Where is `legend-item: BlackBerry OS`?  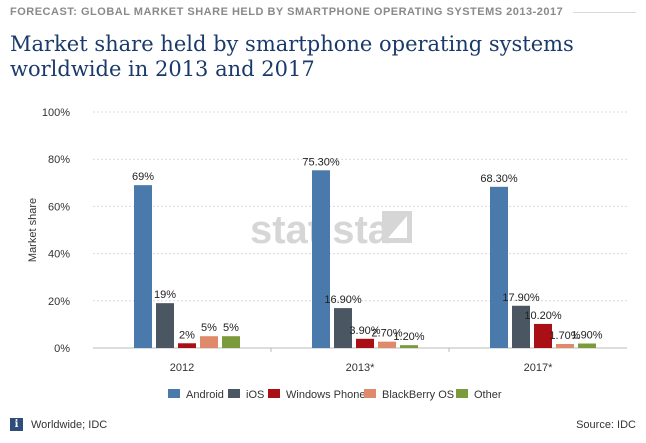 legend-item: BlackBerry OS is located at coordinates (418, 395).